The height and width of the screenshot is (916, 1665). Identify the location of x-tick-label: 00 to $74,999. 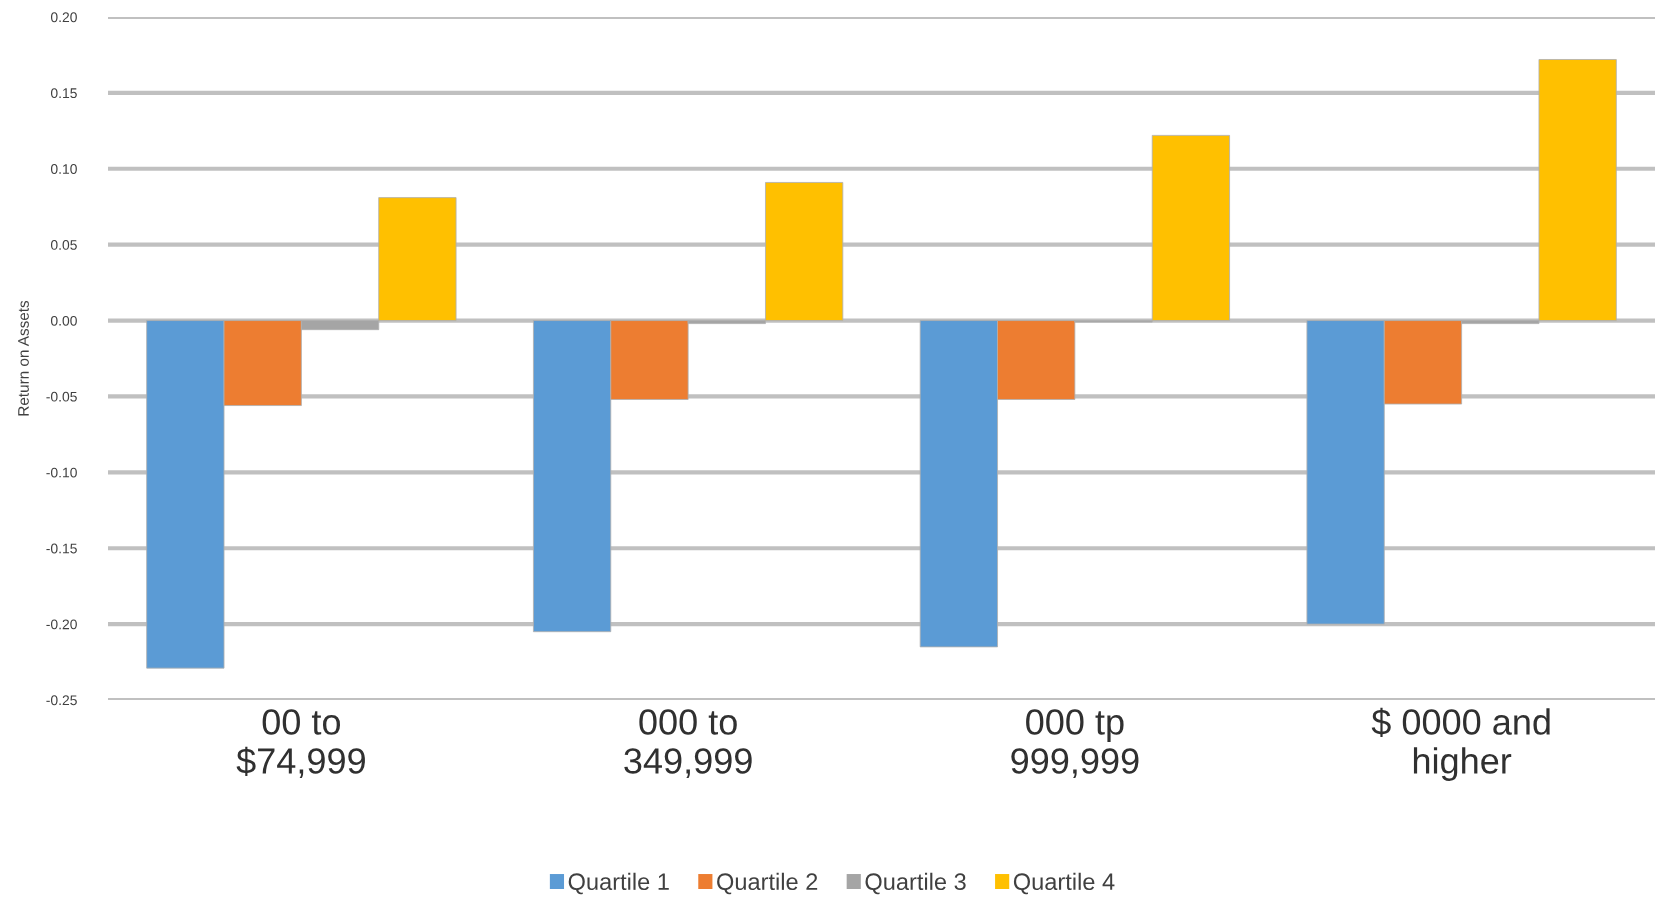
(300, 744).